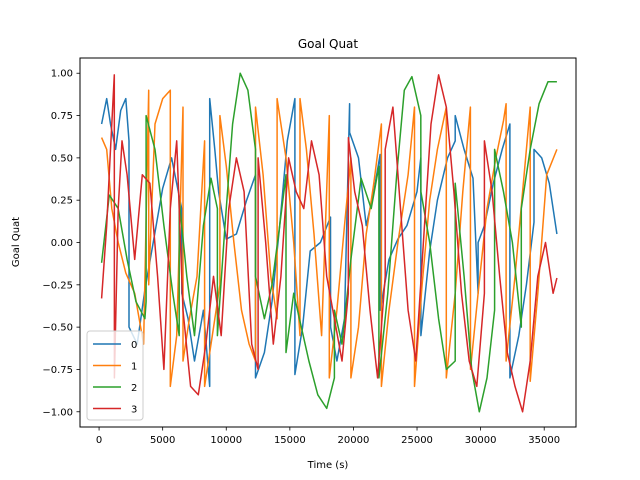 The width and height of the screenshot is (640, 480). What do you see at coordinates (417, 440) in the screenshot?
I see `x-tick-label: 25000` at bounding box center [417, 440].